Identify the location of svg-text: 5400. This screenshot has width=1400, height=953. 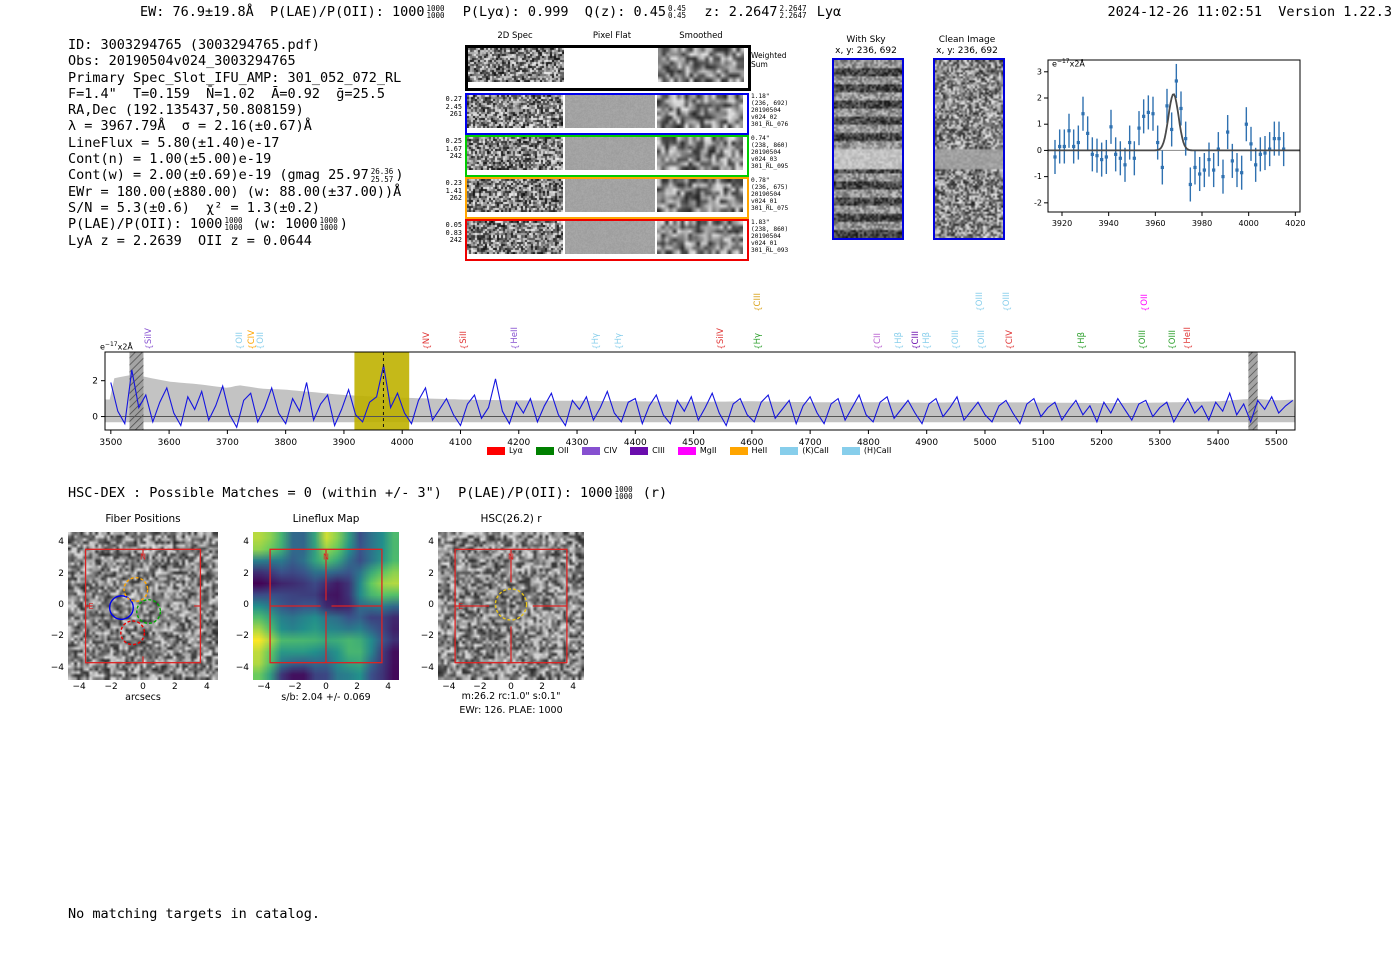
(1218, 443).